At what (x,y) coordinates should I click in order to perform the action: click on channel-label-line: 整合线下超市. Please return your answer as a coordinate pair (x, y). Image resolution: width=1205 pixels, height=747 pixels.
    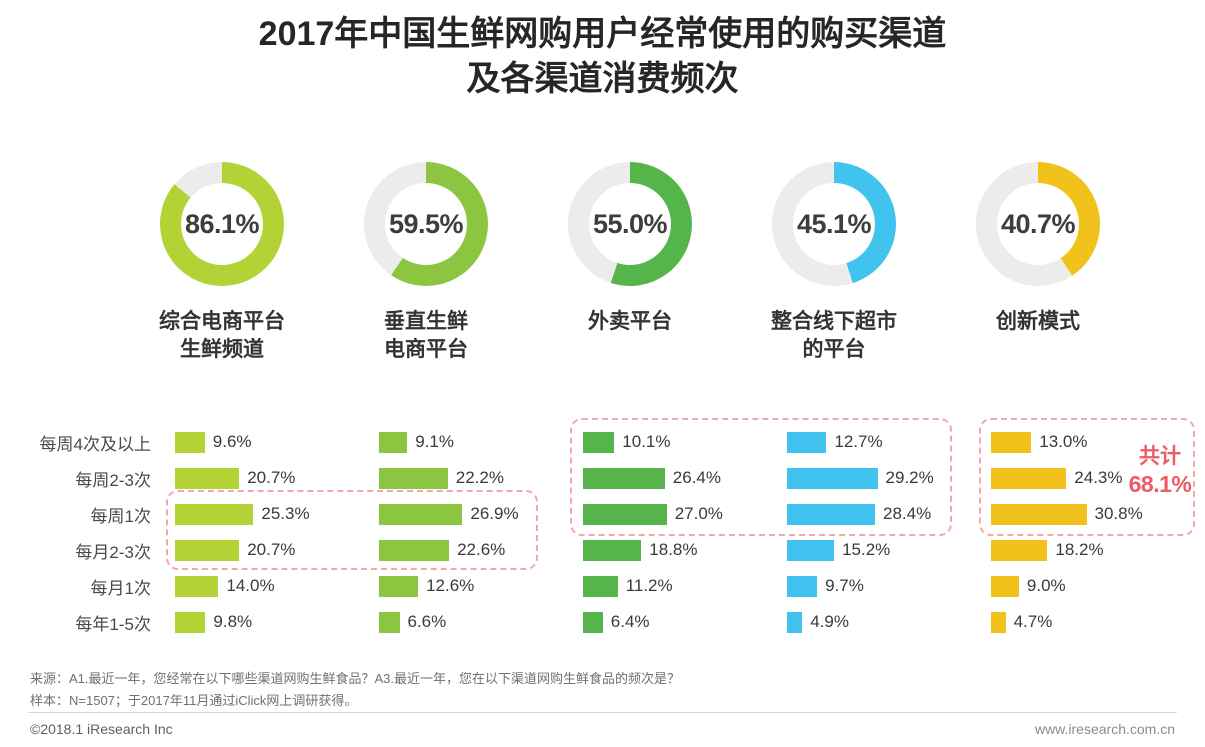
    Looking at the image, I should click on (834, 321).